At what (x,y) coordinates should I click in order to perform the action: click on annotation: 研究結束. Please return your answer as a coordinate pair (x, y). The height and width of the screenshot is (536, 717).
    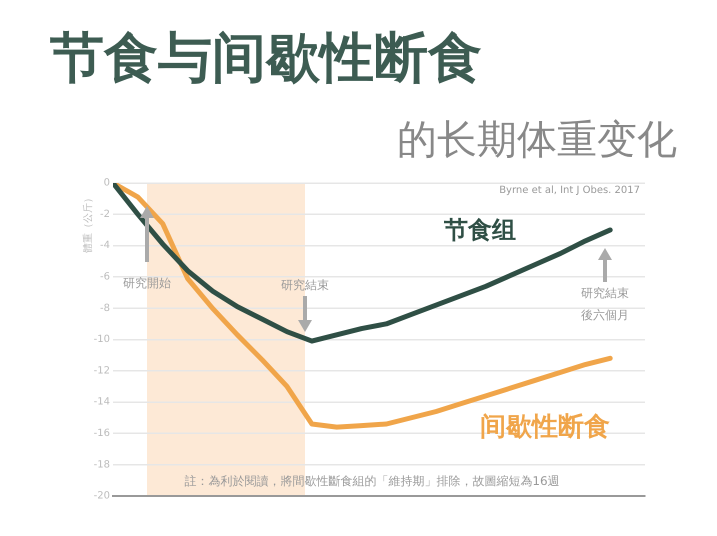
    Looking at the image, I should click on (305, 285).